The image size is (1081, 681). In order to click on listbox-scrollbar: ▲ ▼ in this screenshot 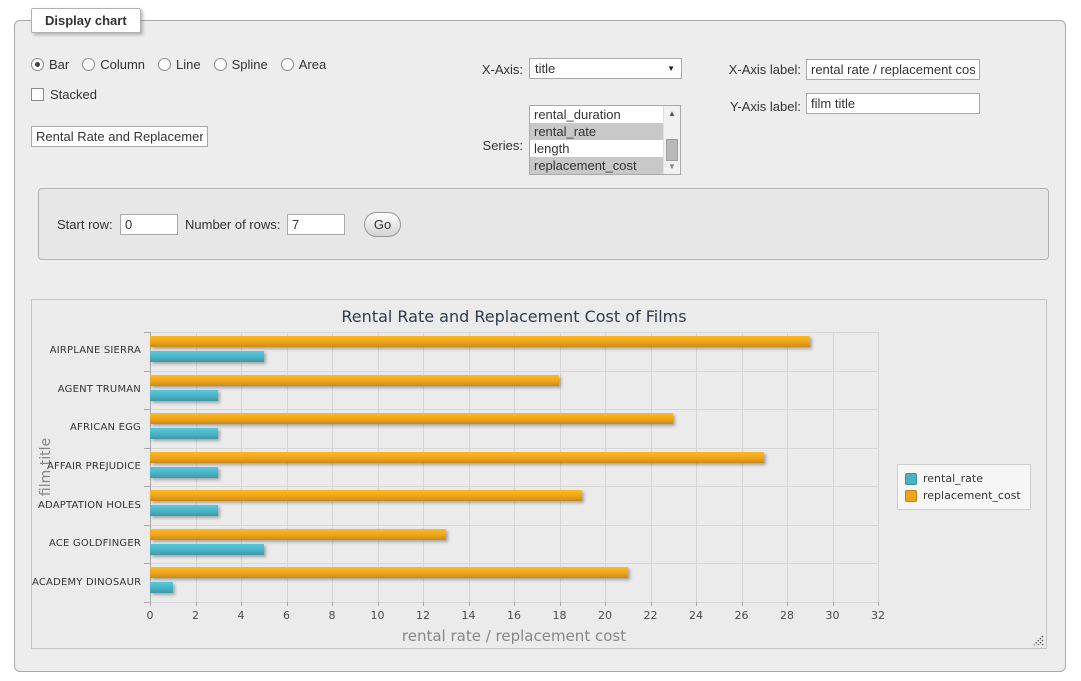, I will do `click(671, 140)`.